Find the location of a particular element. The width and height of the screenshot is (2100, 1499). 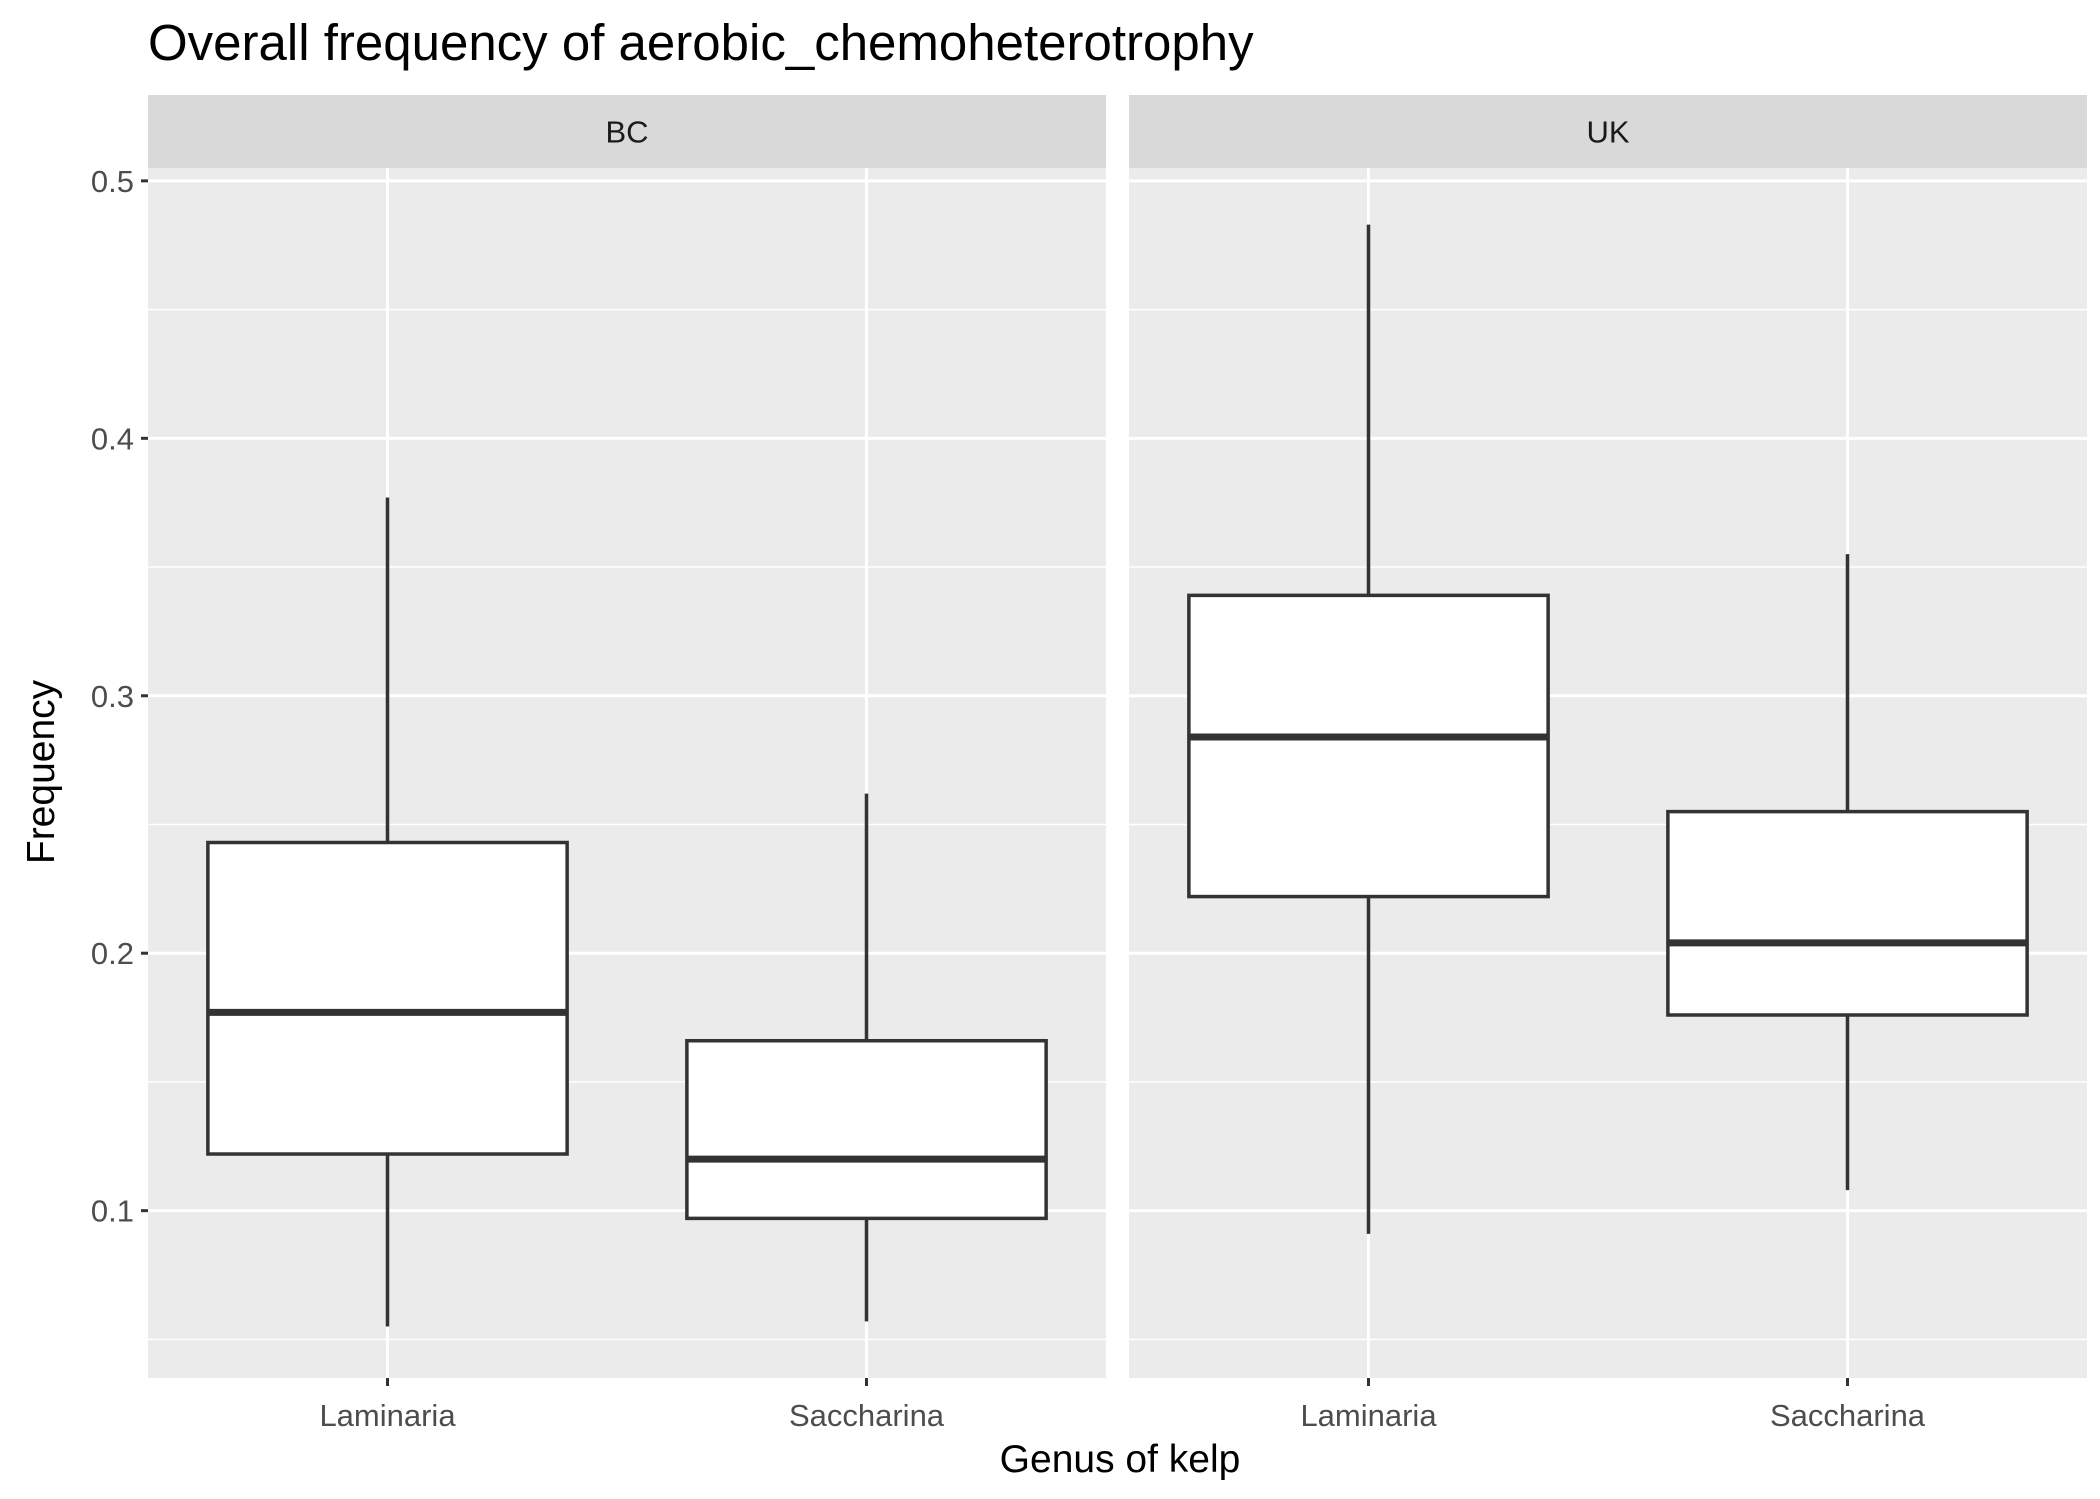

y-axis: 0.1 0.2 0.3 0.4 0.5 is located at coordinates (119, 696).